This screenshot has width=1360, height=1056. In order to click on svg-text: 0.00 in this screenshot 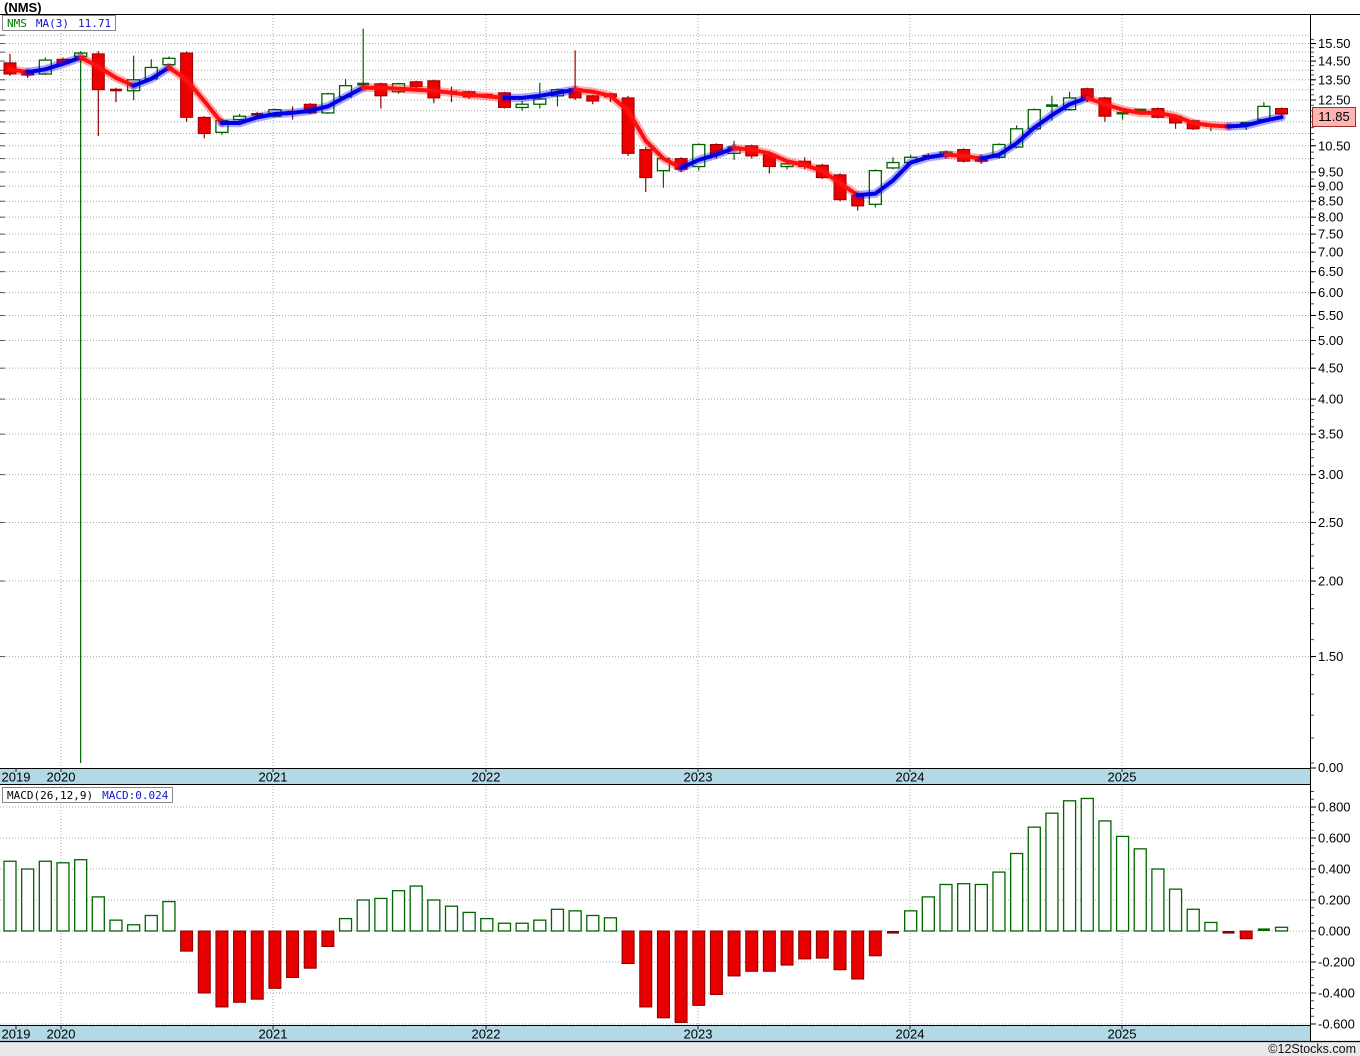, I will do `click(1330, 767)`.